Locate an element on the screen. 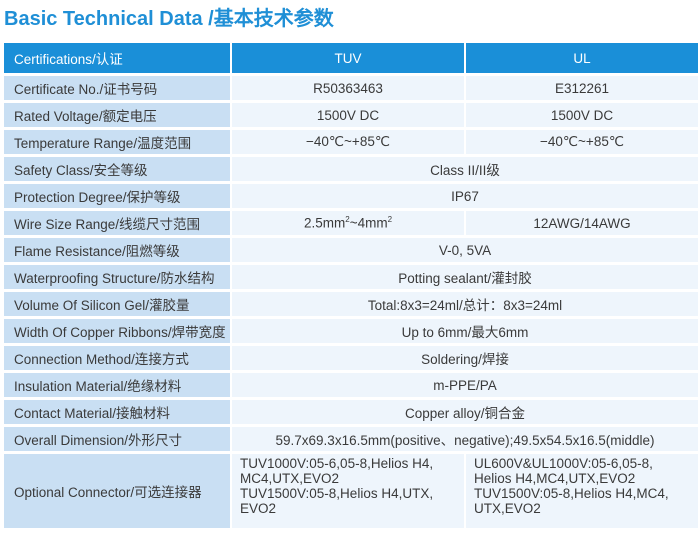  insulation-value: m-PPE/PA is located at coordinates (465, 385).